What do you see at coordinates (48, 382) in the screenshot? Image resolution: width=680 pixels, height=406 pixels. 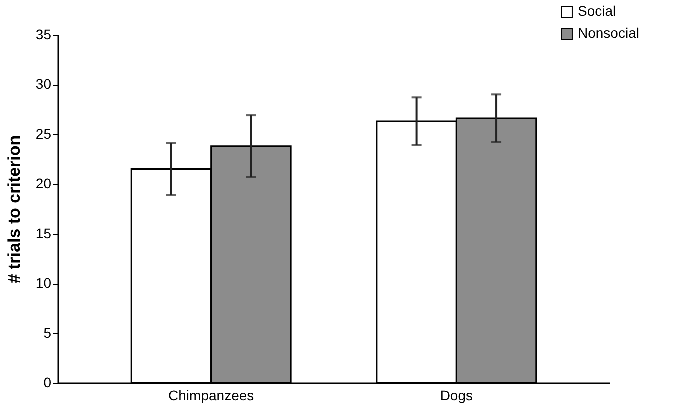 I see `y-tick-label: 0` at bounding box center [48, 382].